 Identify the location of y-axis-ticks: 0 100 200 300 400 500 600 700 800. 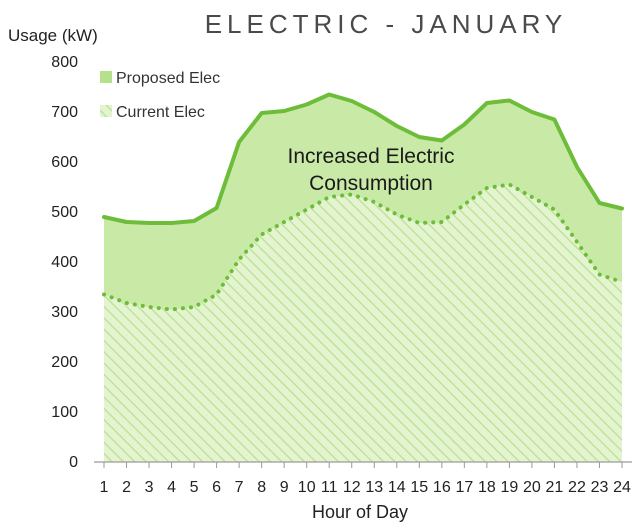
(64, 262).